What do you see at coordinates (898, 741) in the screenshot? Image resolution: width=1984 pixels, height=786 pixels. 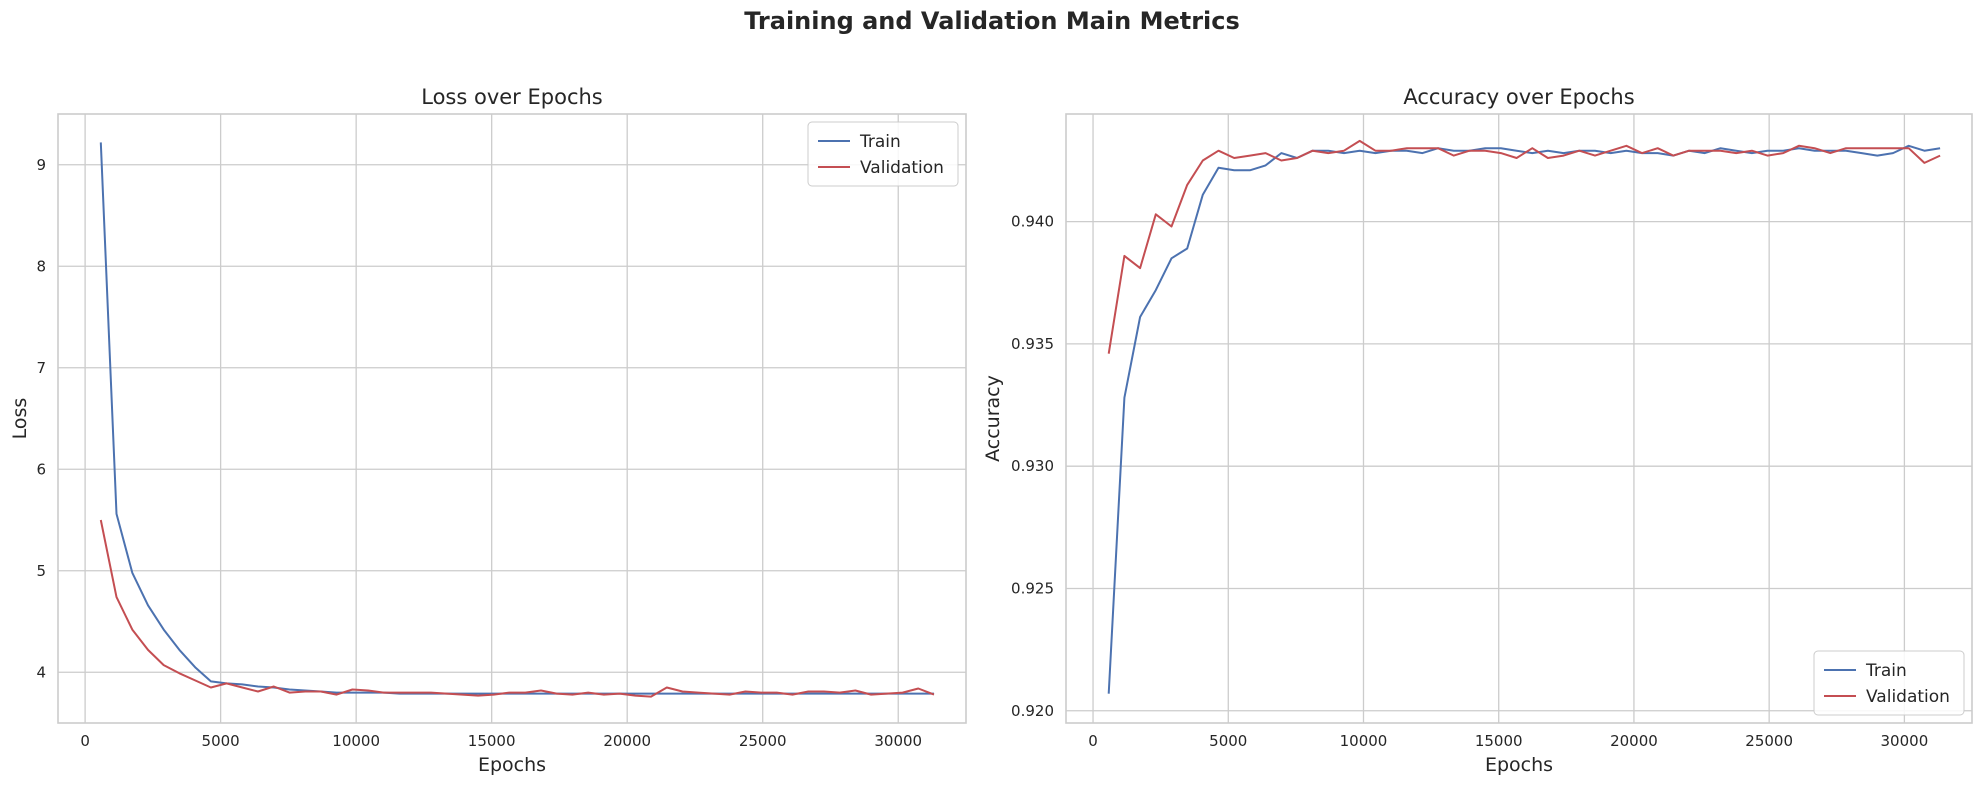 I see `loss-x-tick-label: 30000` at bounding box center [898, 741].